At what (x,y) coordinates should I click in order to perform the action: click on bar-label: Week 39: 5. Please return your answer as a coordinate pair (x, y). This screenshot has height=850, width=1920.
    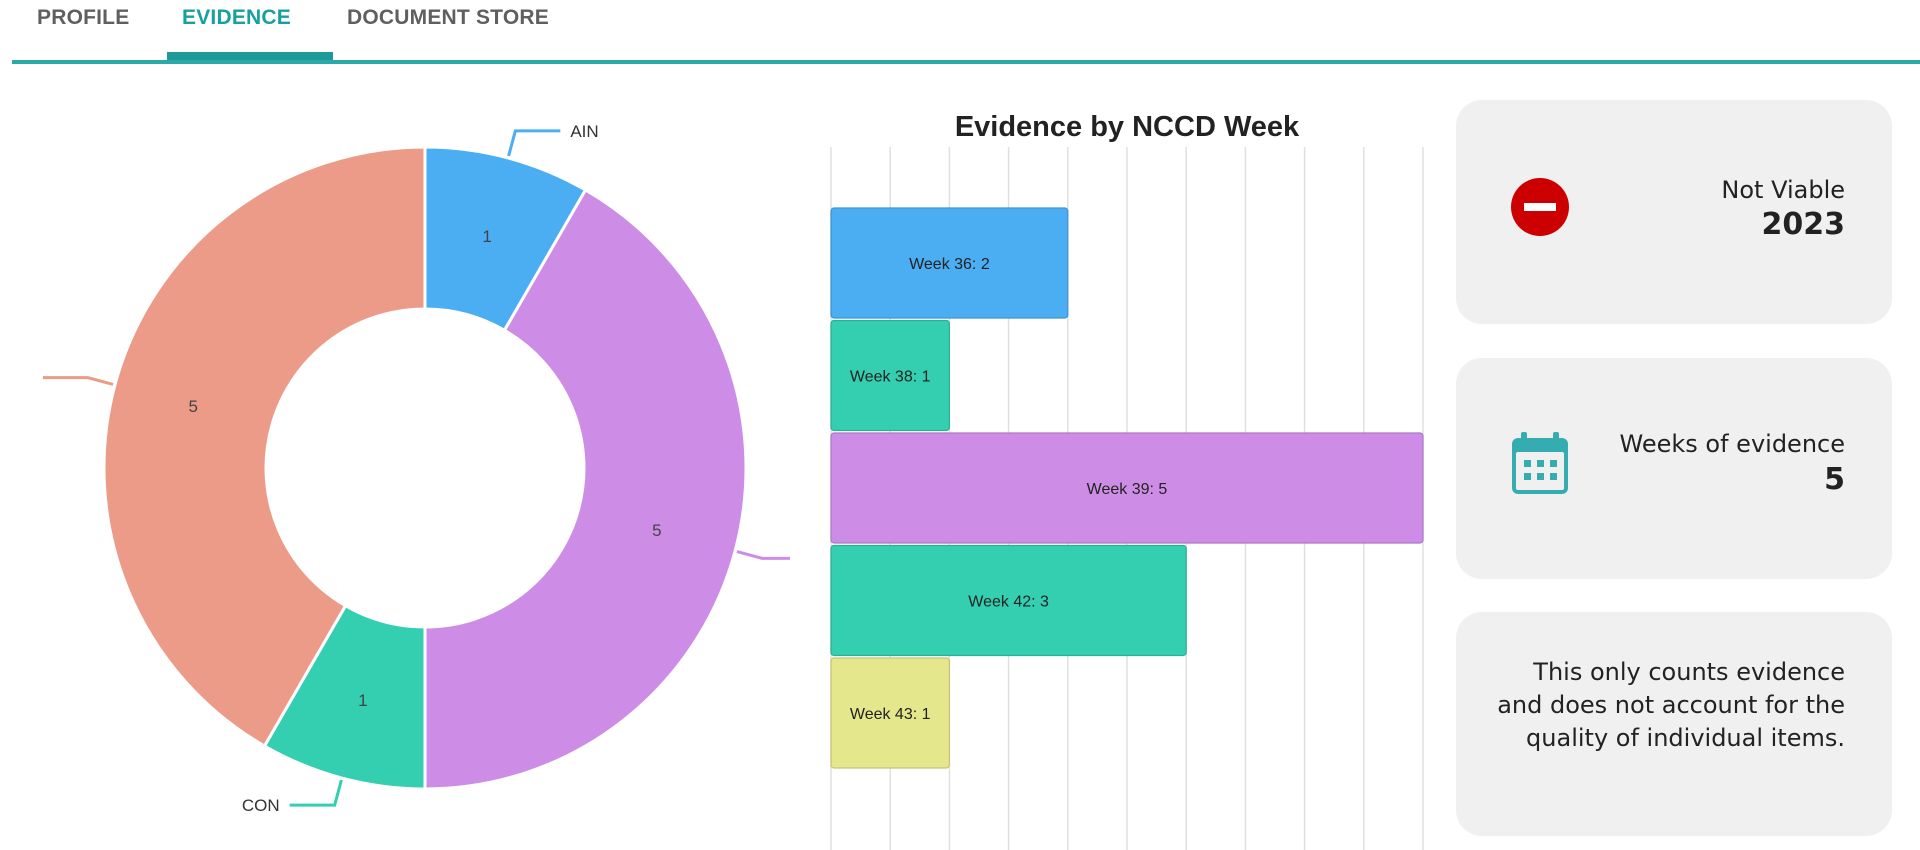
    Looking at the image, I should click on (1127, 489).